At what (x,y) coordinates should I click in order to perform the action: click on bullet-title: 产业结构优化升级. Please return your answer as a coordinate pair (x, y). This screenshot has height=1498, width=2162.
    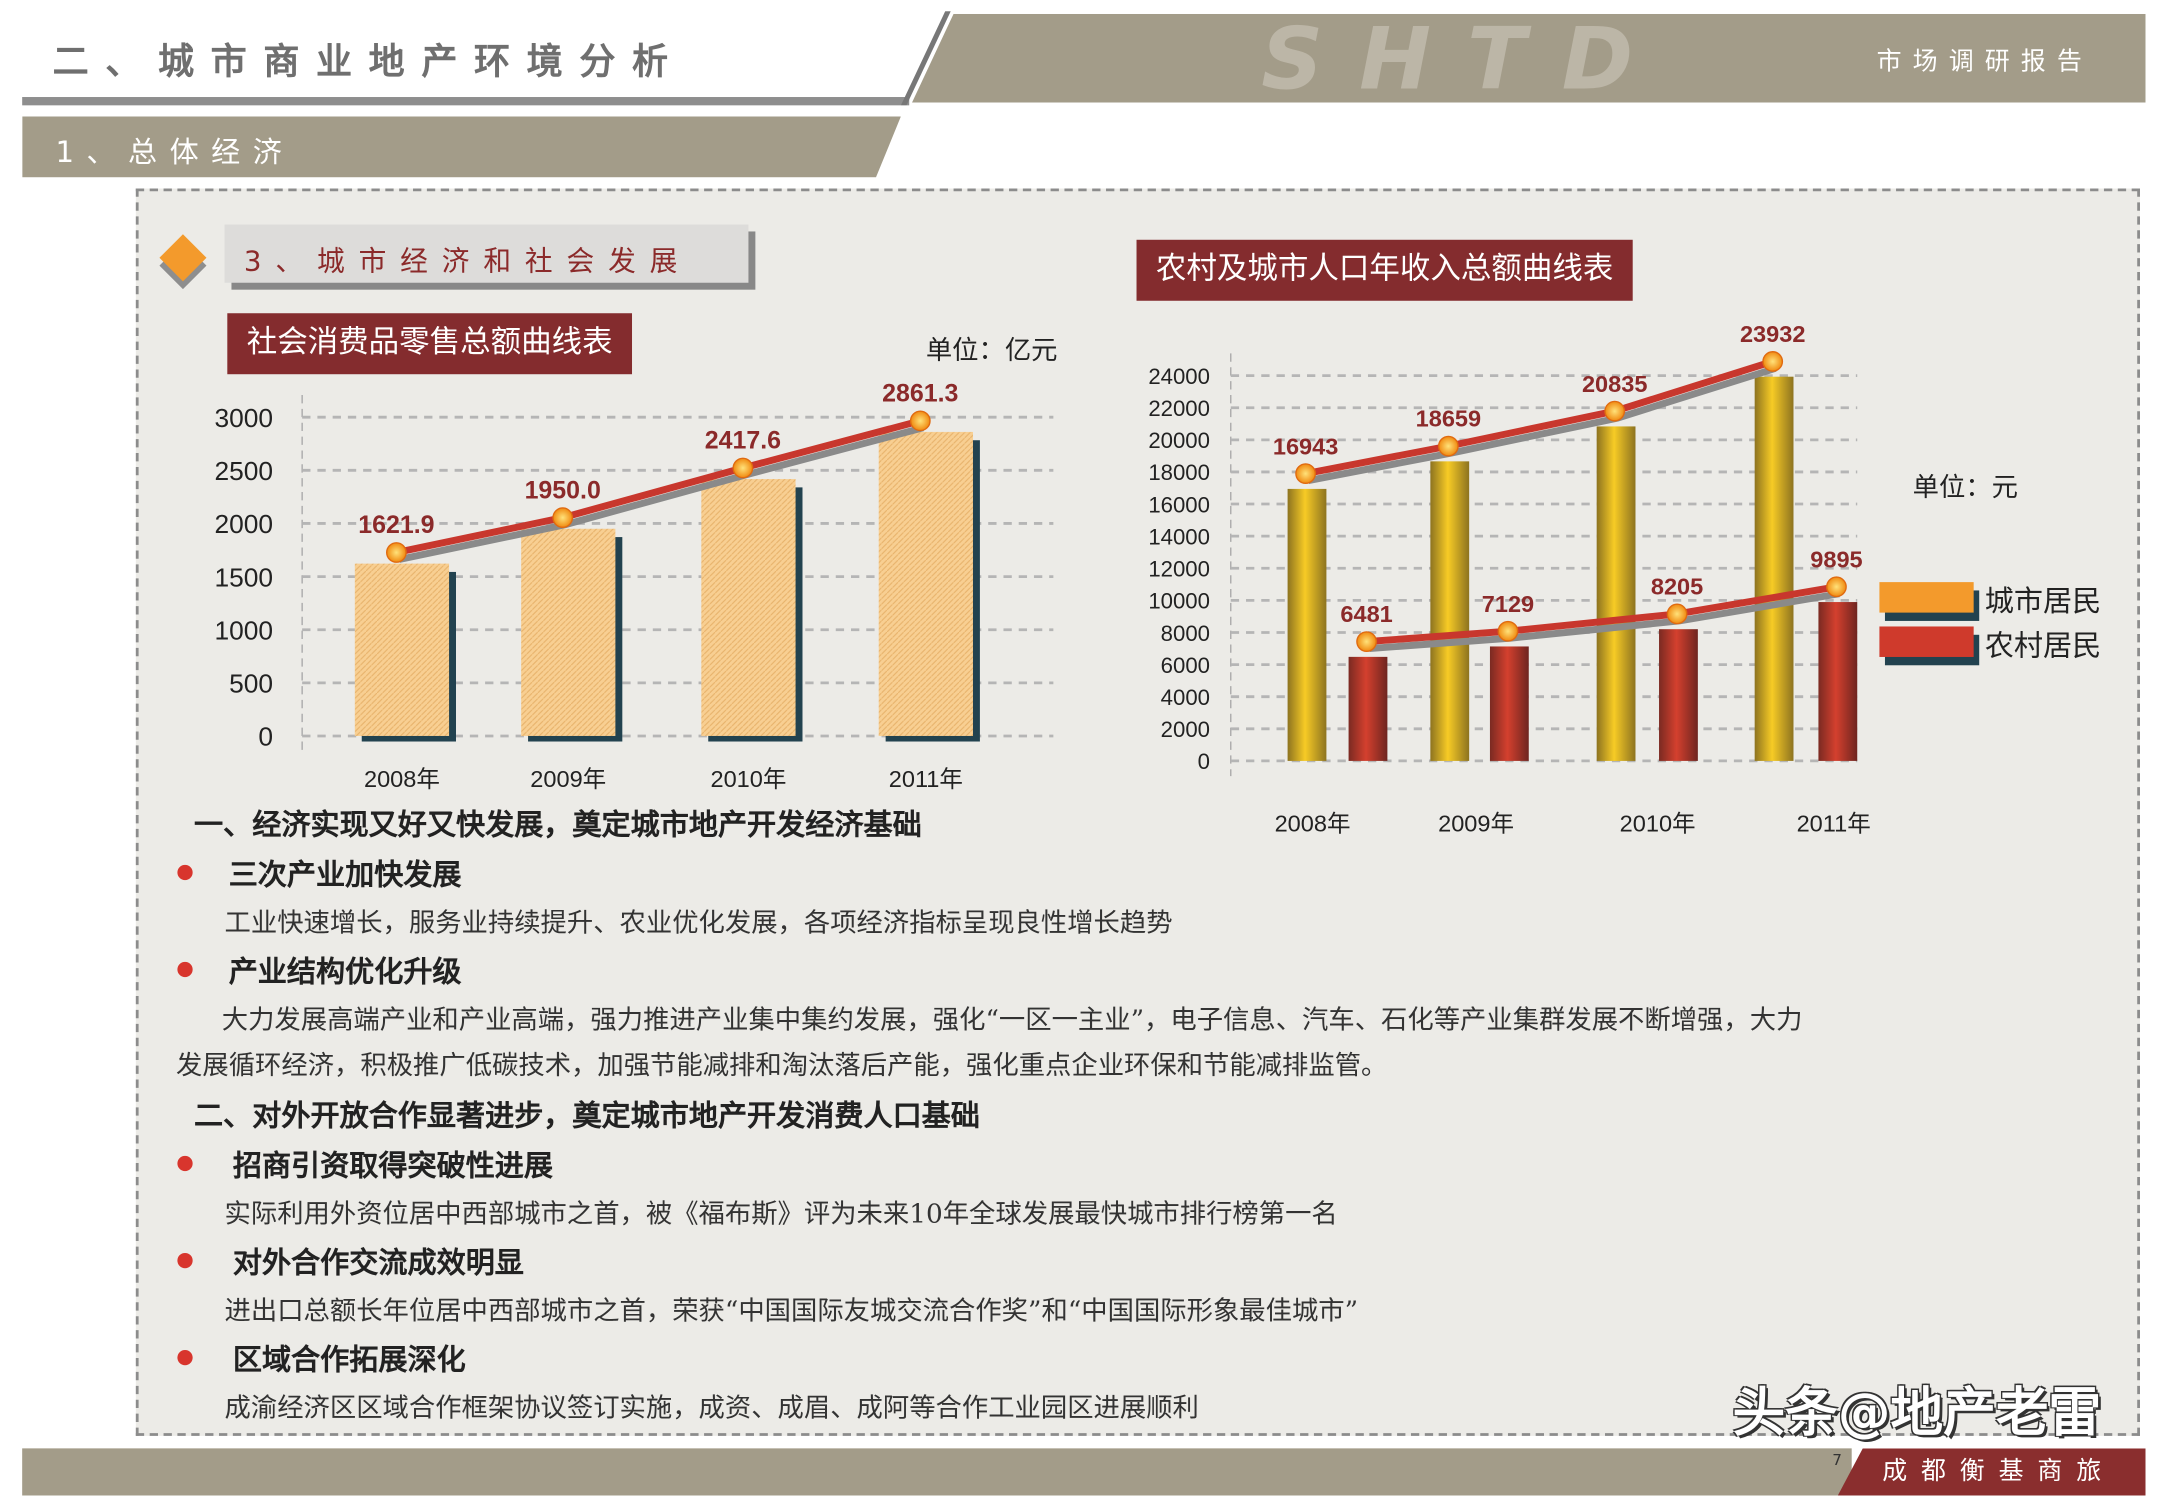
    Looking at the image, I should click on (345, 971).